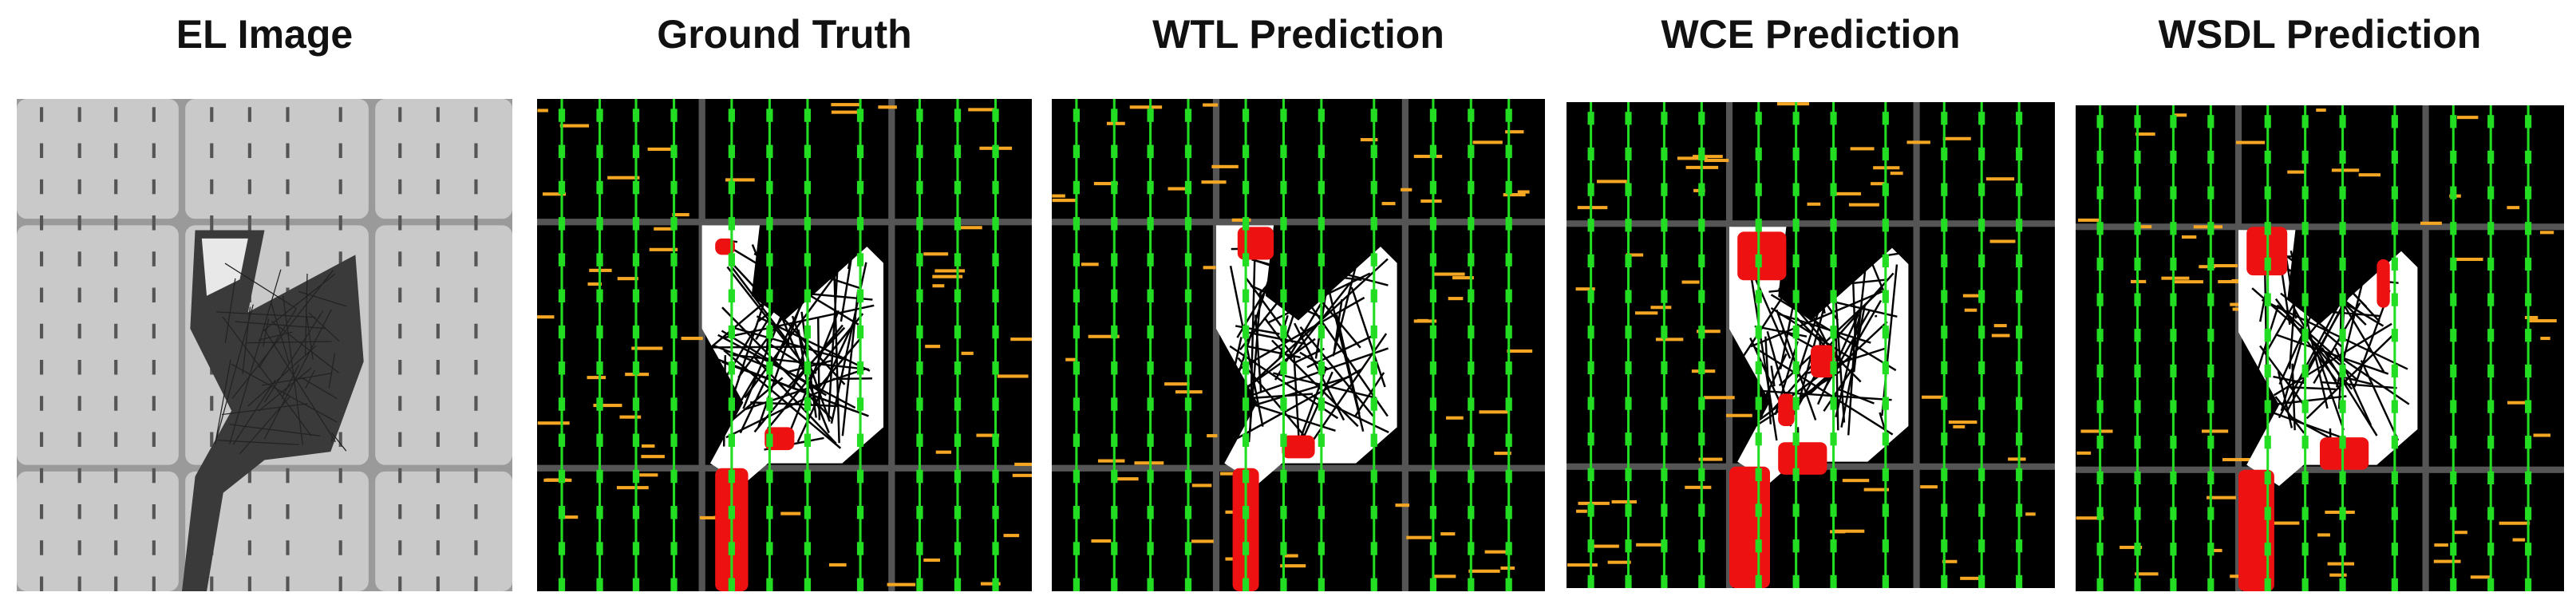 The image size is (2576, 612). I want to click on cell-gap, so click(2238, 348).